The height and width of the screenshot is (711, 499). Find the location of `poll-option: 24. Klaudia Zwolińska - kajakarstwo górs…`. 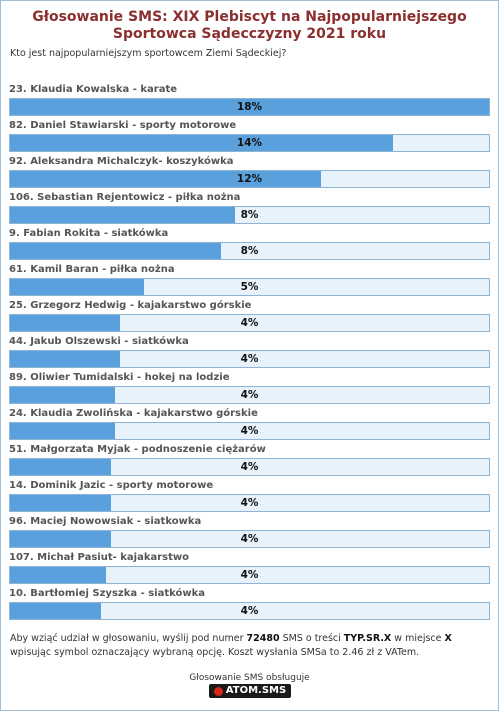

poll-option: 24. Klaudia Zwolińska - kajakarstwo górs… is located at coordinates (249, 425).